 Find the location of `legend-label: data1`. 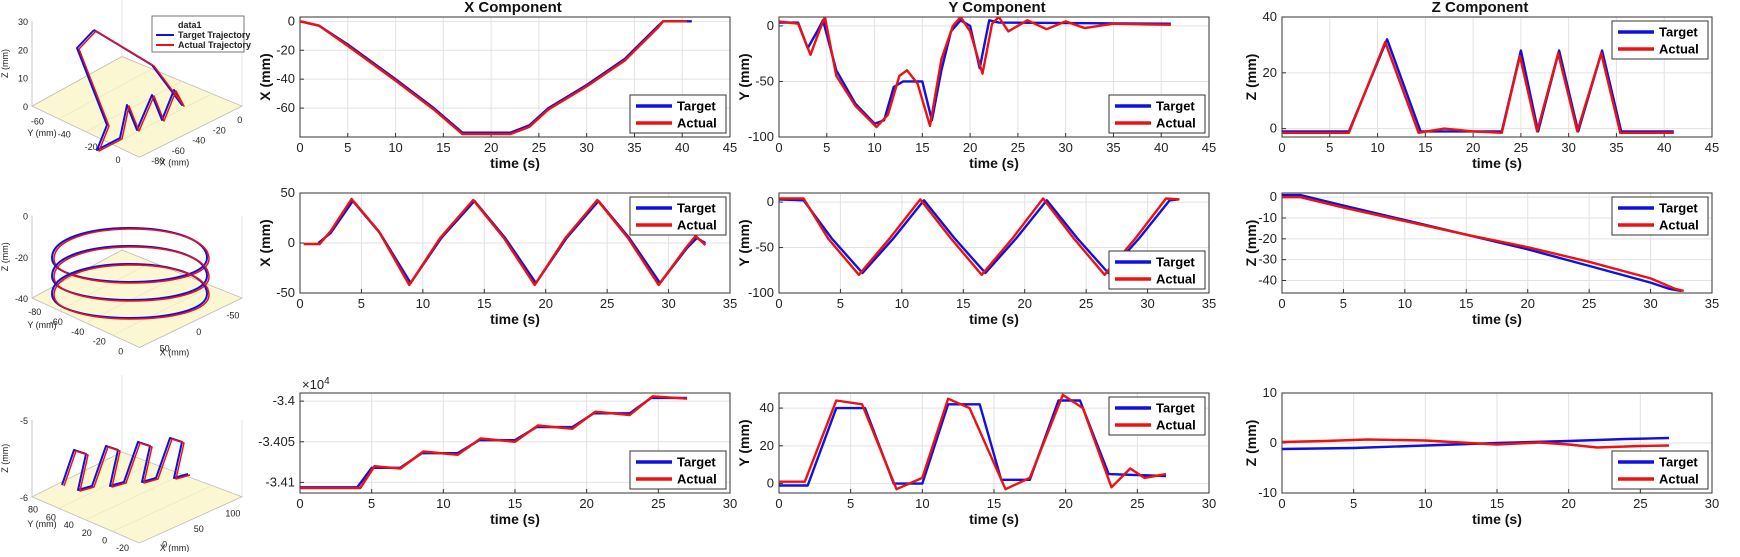

legend-label: data1 is located at coordinates (190, 25).